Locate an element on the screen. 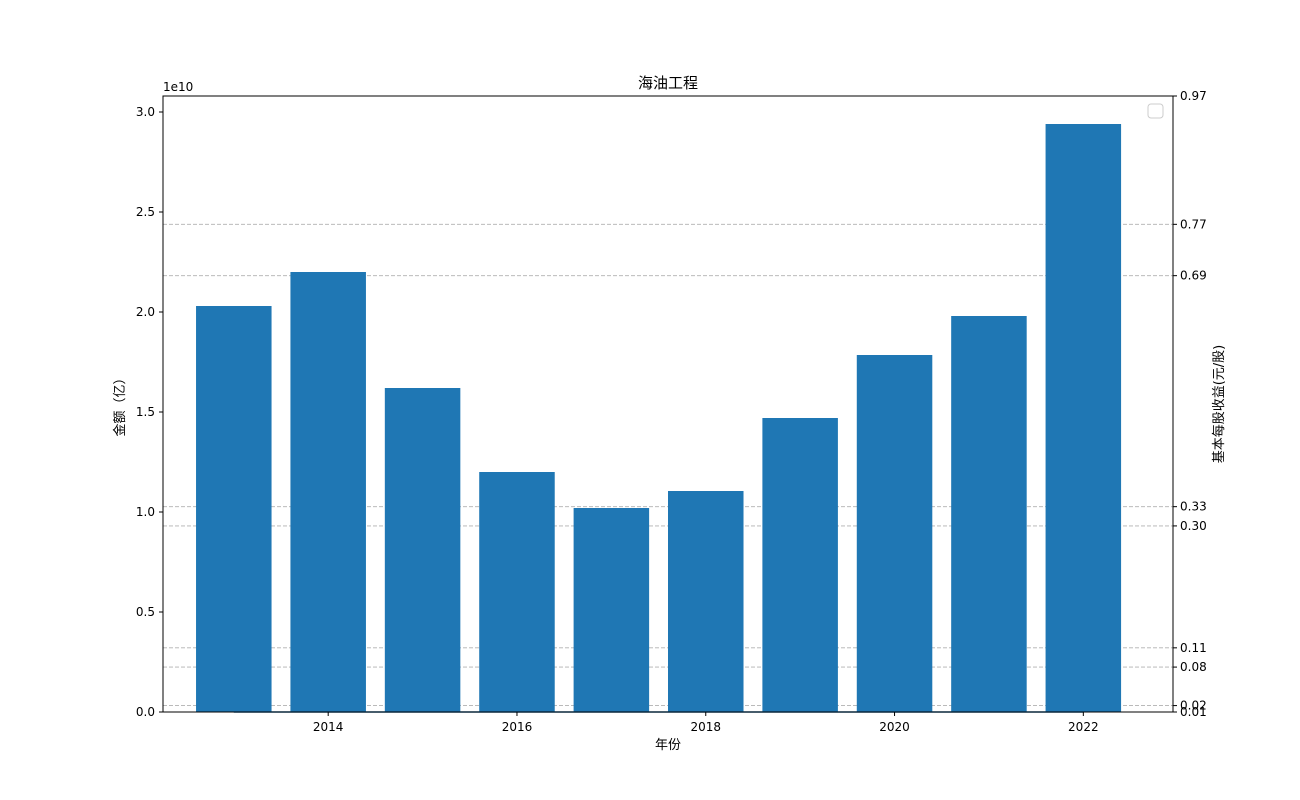 This screenshot has height=800, width=1300. x-tick-label: 2022 is located at coordinates (1083, 727).